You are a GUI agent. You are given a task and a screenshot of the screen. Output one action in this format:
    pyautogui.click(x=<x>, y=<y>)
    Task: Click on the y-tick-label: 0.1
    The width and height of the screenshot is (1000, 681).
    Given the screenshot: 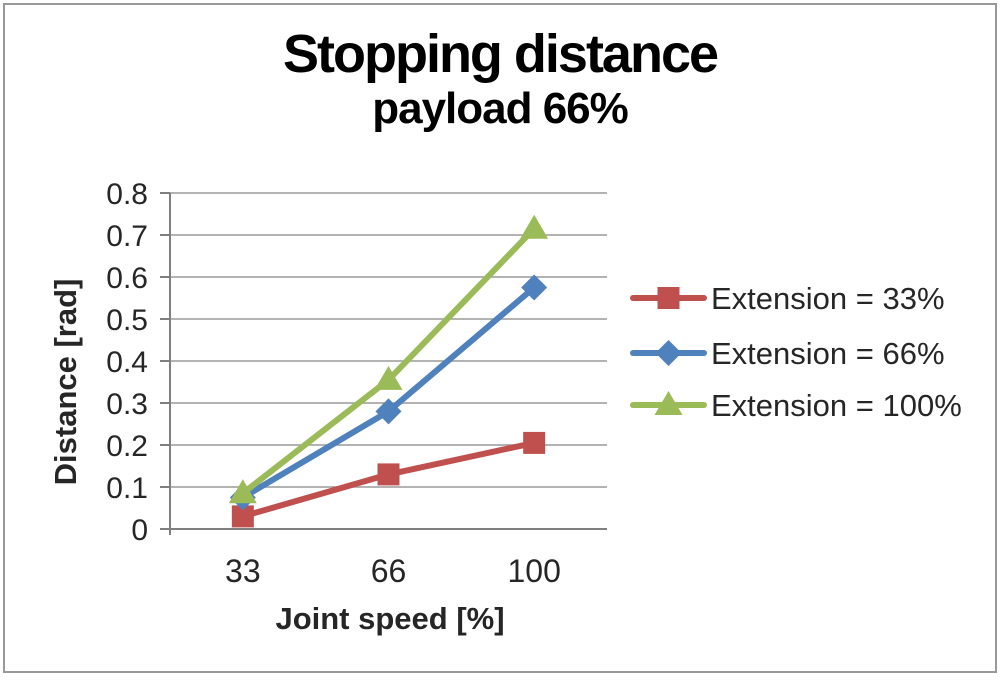 What is the action you would take?
    pyautogui.click(x=127, y=488)
    